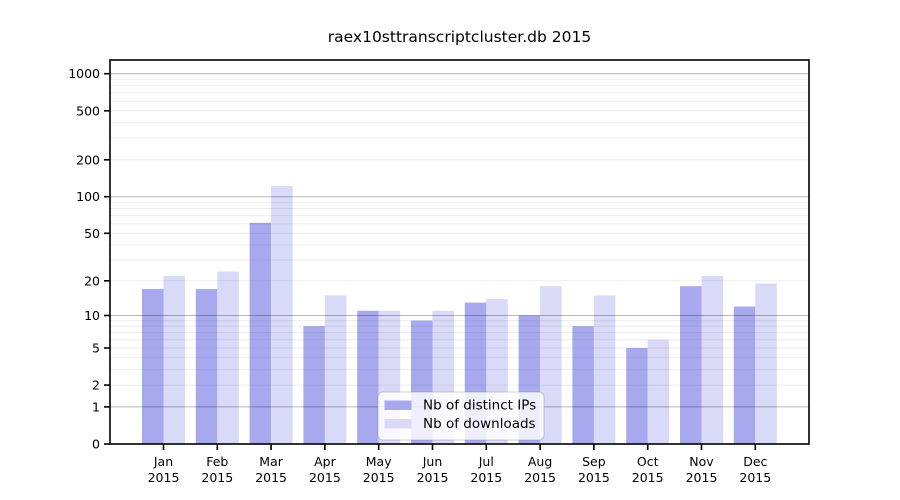 The image size is (900, 500). I want to click on y-tick-label: 0, so click(96, 444).